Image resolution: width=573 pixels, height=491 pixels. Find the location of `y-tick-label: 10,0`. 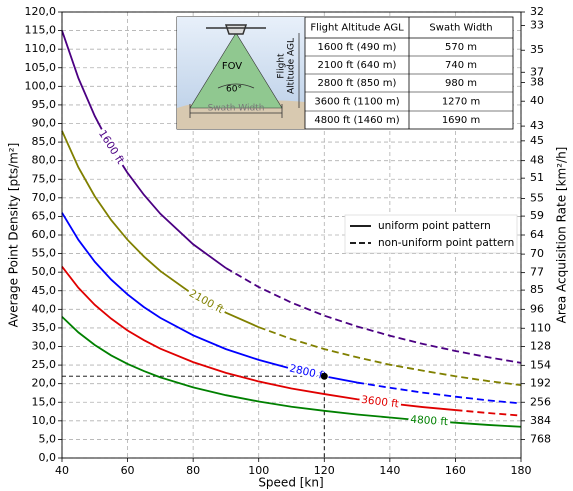

y-tick-label: 10,0 is located at coordinates (44, 420).